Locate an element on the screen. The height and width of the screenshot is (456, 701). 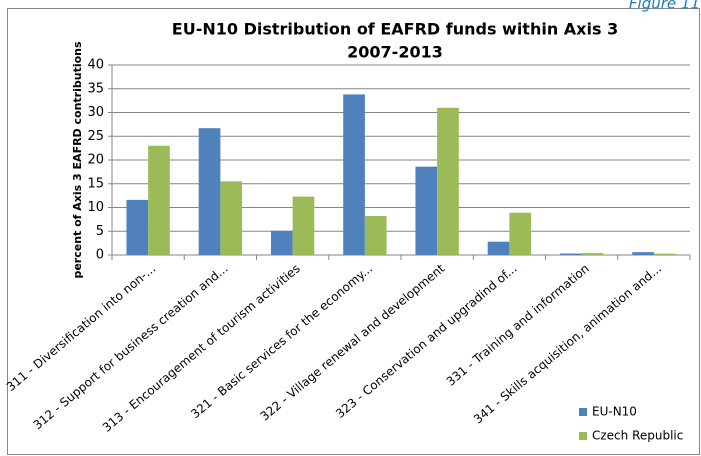
y-tick-label: 5 is located at coordinates (100, 231).